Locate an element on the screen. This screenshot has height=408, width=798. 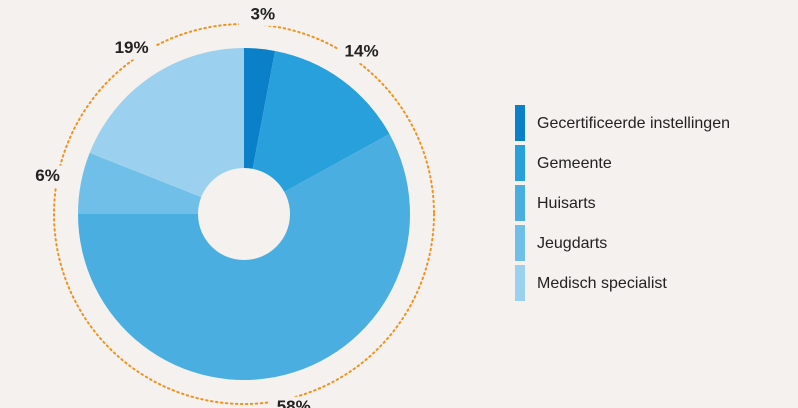
value-label: 19% is located at coordinates (132, 47).